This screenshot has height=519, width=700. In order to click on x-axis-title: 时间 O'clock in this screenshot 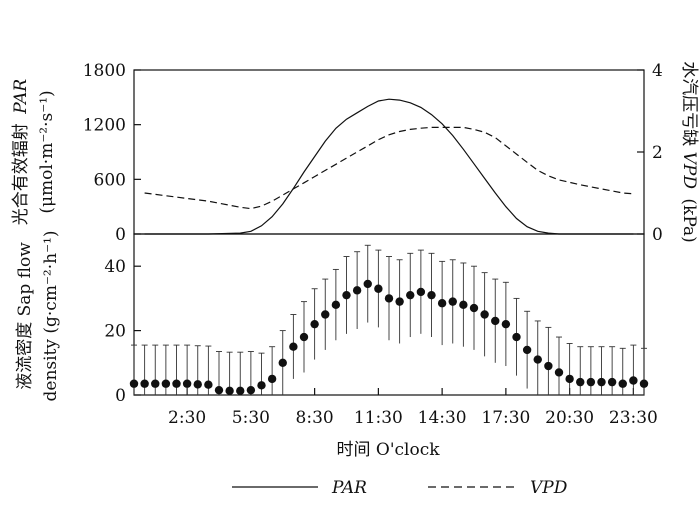, I will do `click(388, 450)`.